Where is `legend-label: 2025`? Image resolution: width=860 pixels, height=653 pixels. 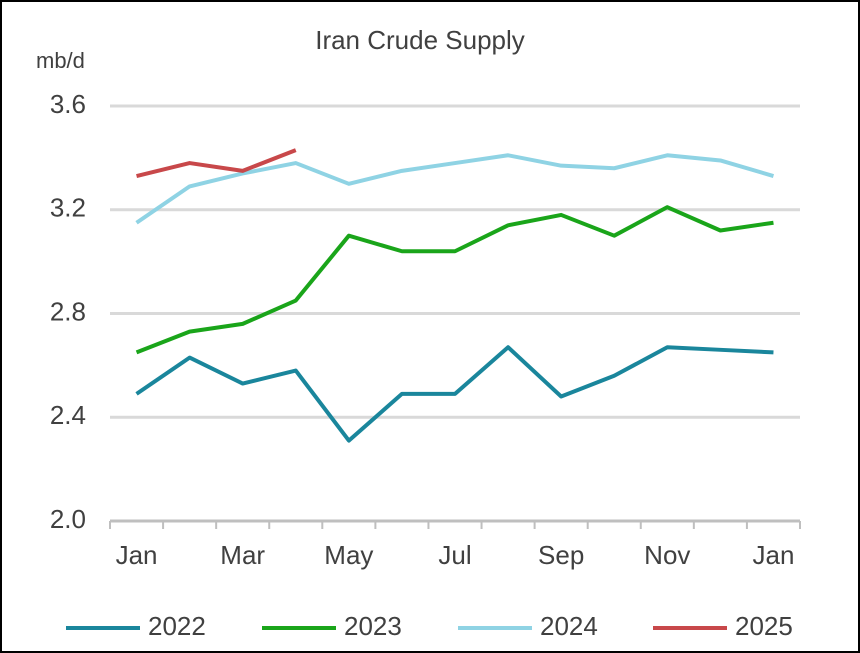 legend-label: 2025 is located at coordinates (764, 626).